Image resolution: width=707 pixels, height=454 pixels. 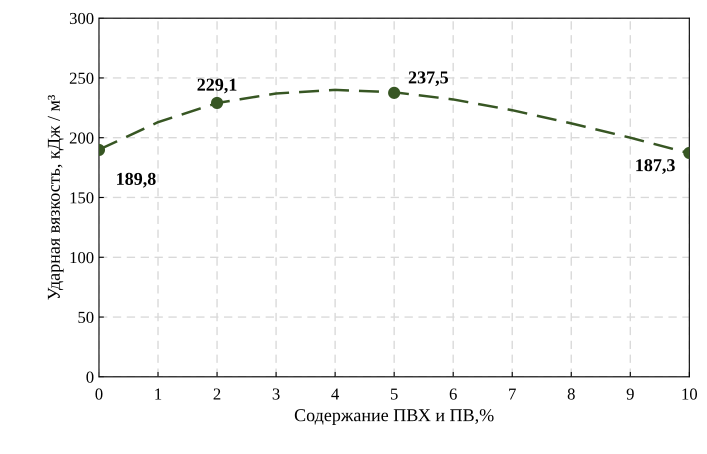 What do you see at coordinates (453, 394) in the screenshot?
I see `x-tick-label: 6` at bounding box center [453, 394].